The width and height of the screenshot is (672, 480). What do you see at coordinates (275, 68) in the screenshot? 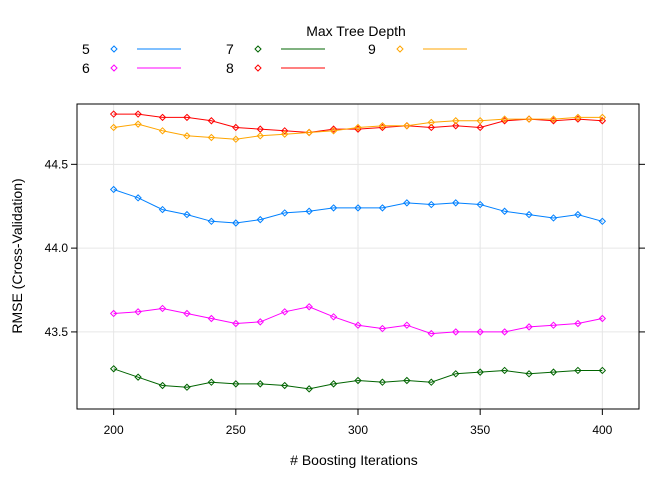
I see `legend-item-8: 8` at bounding box center [275, 68].